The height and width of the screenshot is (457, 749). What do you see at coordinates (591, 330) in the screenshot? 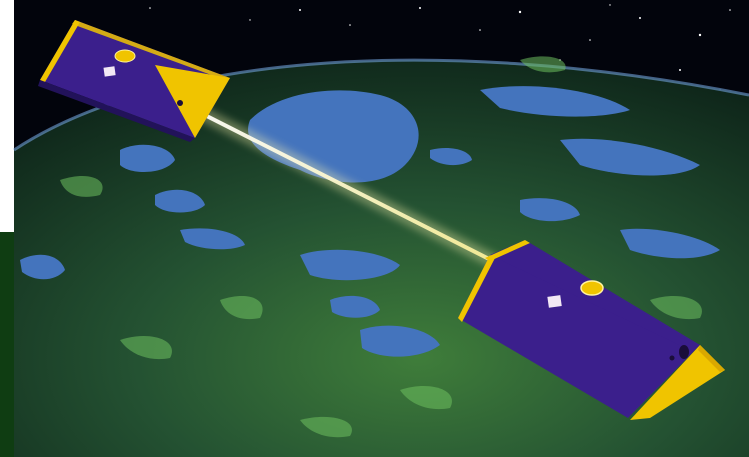
I see `satellite-right-icon` at bounding box center [591, 330].